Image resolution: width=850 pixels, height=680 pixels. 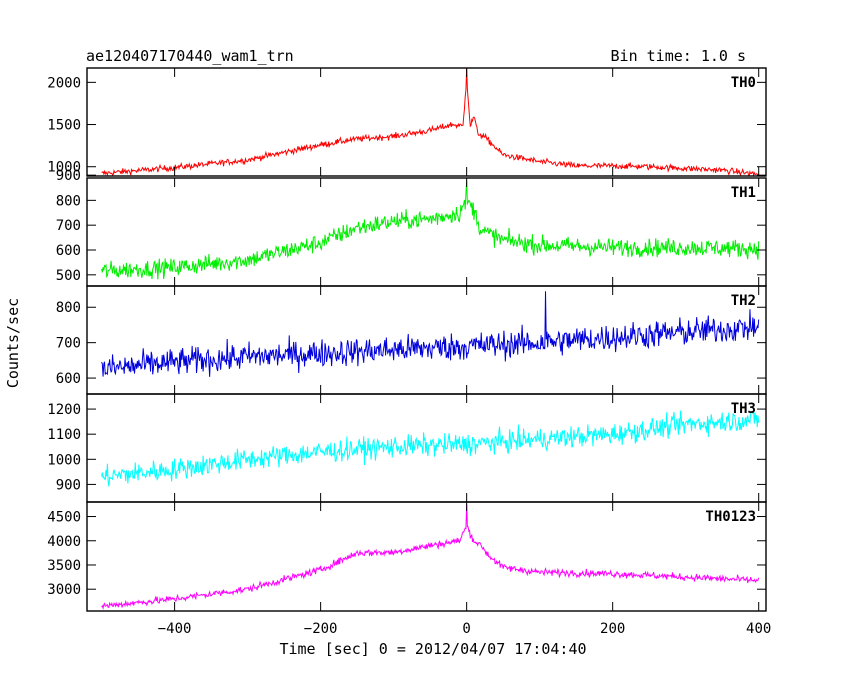 I want to click on x-tick-label: 200, so click(x=612, y=629).